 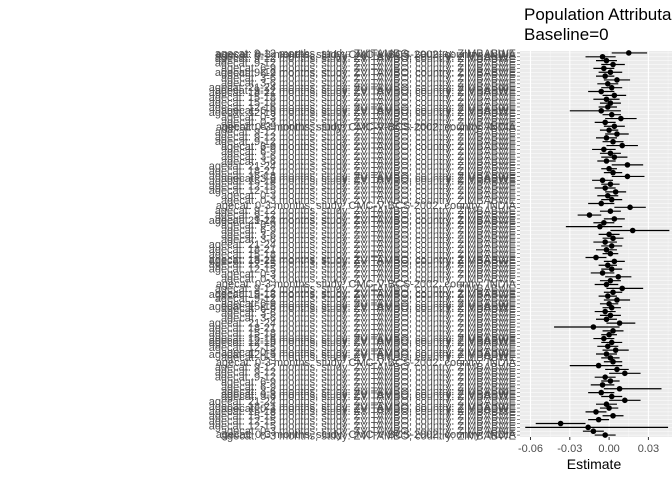 I want to click on x-tick-label: 0.03, so click(x=648, y=449).